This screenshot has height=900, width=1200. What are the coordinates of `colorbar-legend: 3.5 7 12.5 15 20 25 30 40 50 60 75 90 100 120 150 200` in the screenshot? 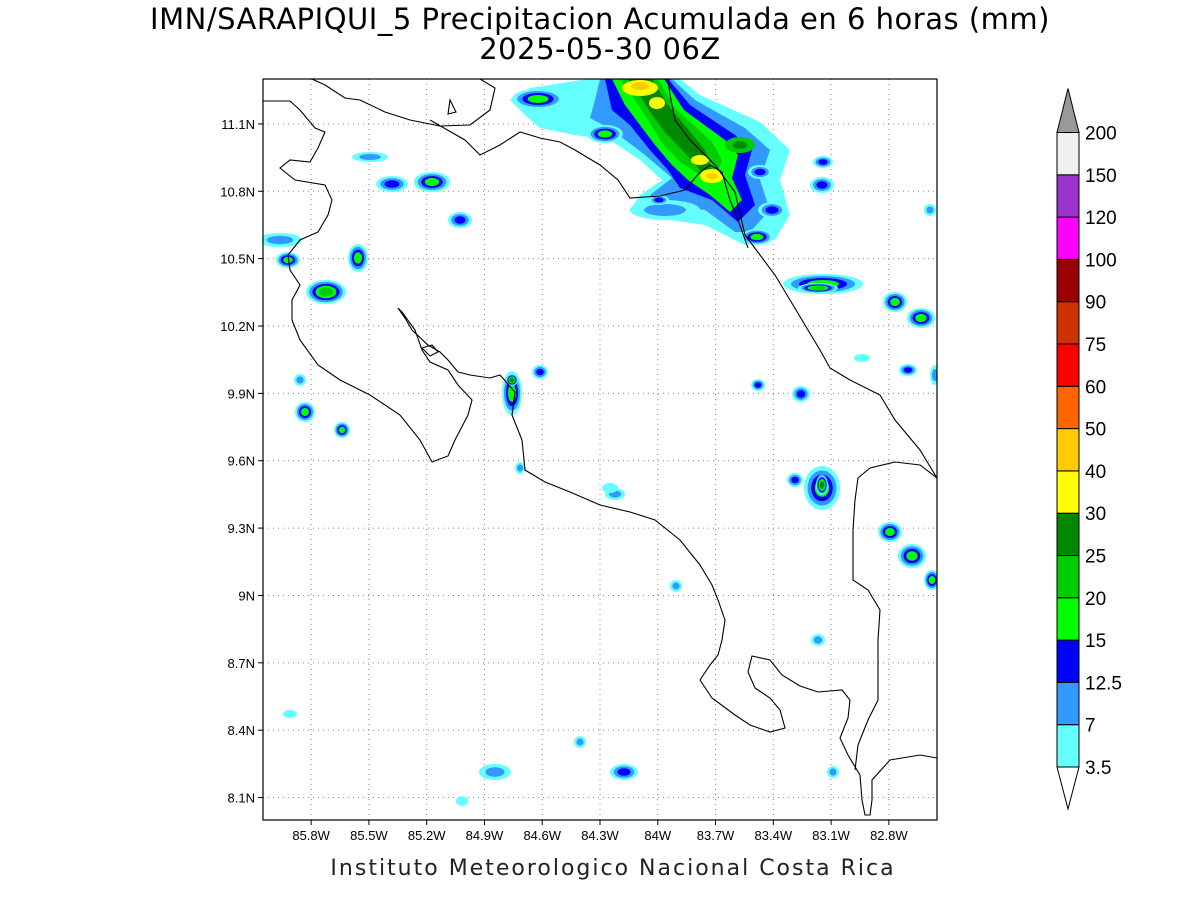 It's located at (1089, 449).